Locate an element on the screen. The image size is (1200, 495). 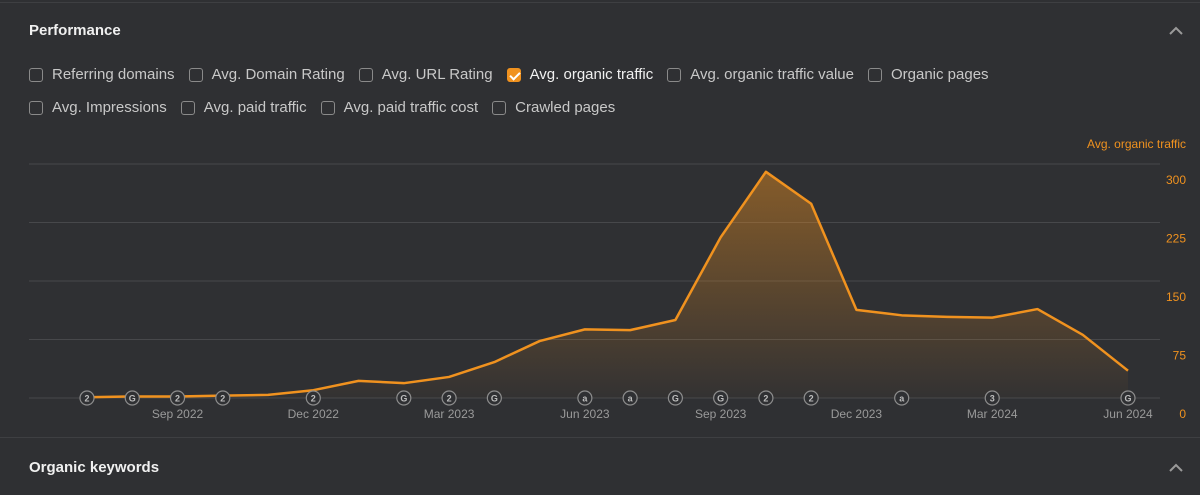
filter-checkbox: Avg. paid traffic is located at coordinates (243, 107).